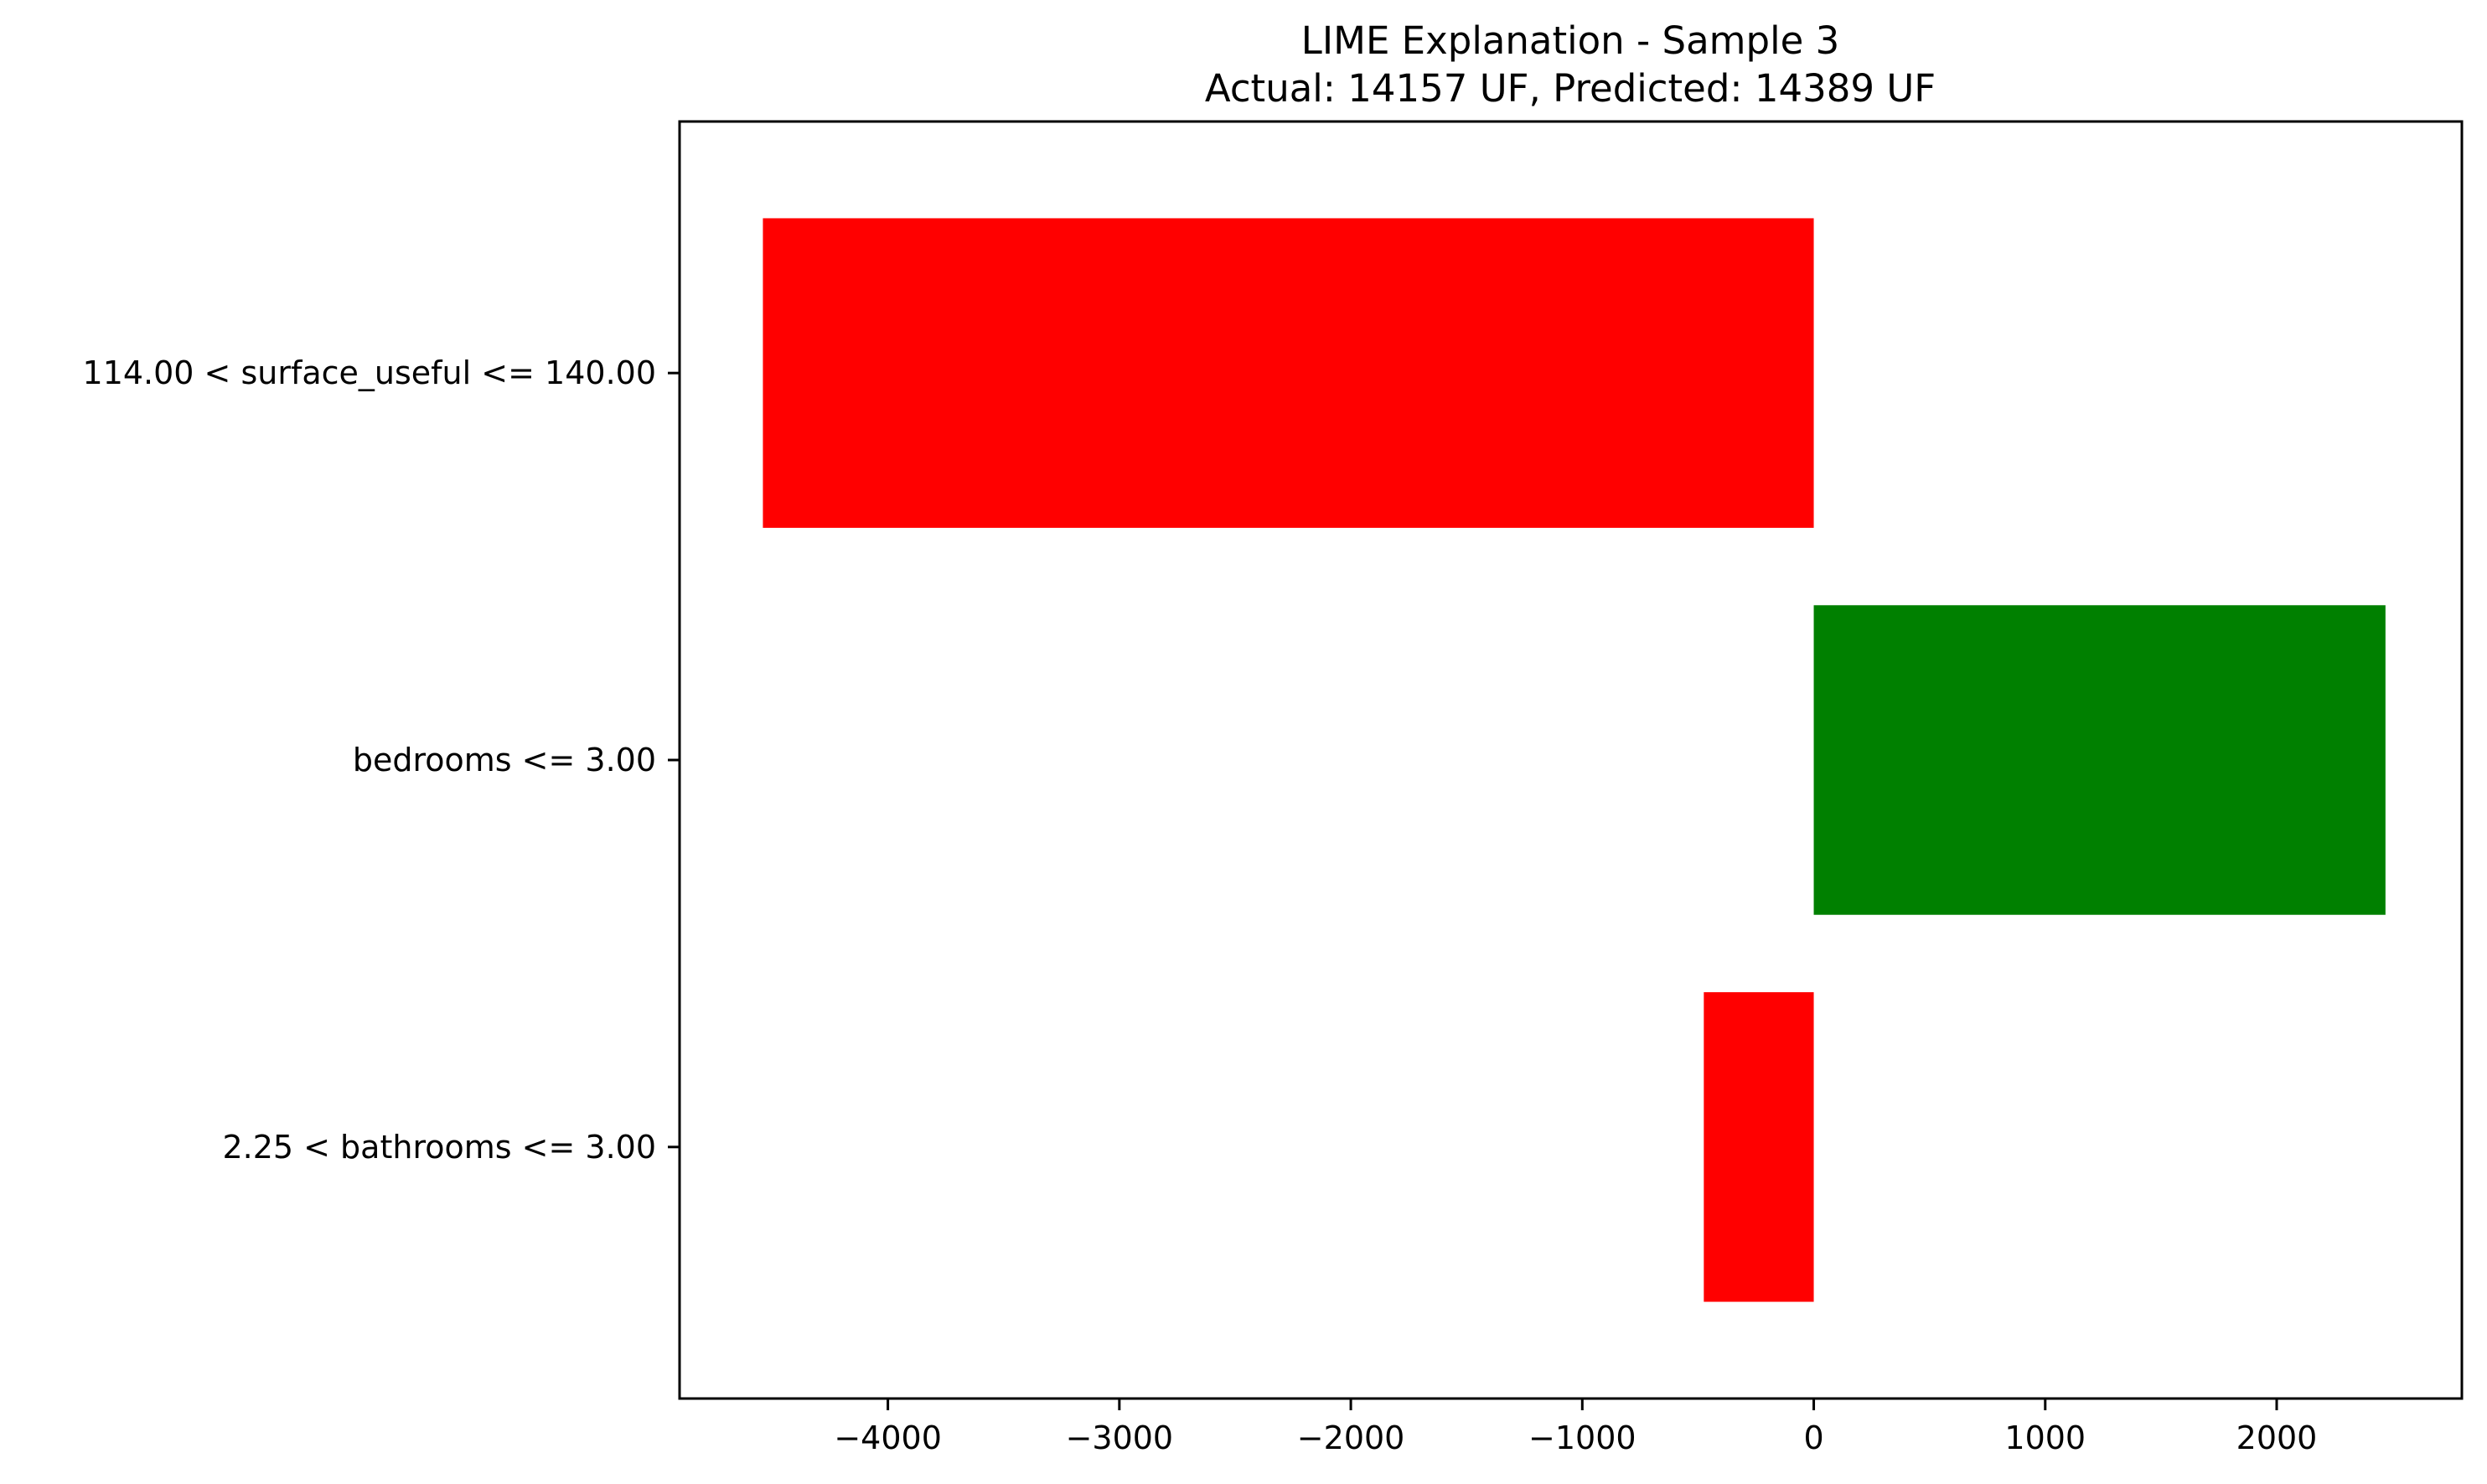 Image resolution: width=2487 pixels, height=1484 pixels. Describe the element at coordinates (505, 760) in the screenshot. I see `y-tick-label: bedrooms <= 3.00` at that location.